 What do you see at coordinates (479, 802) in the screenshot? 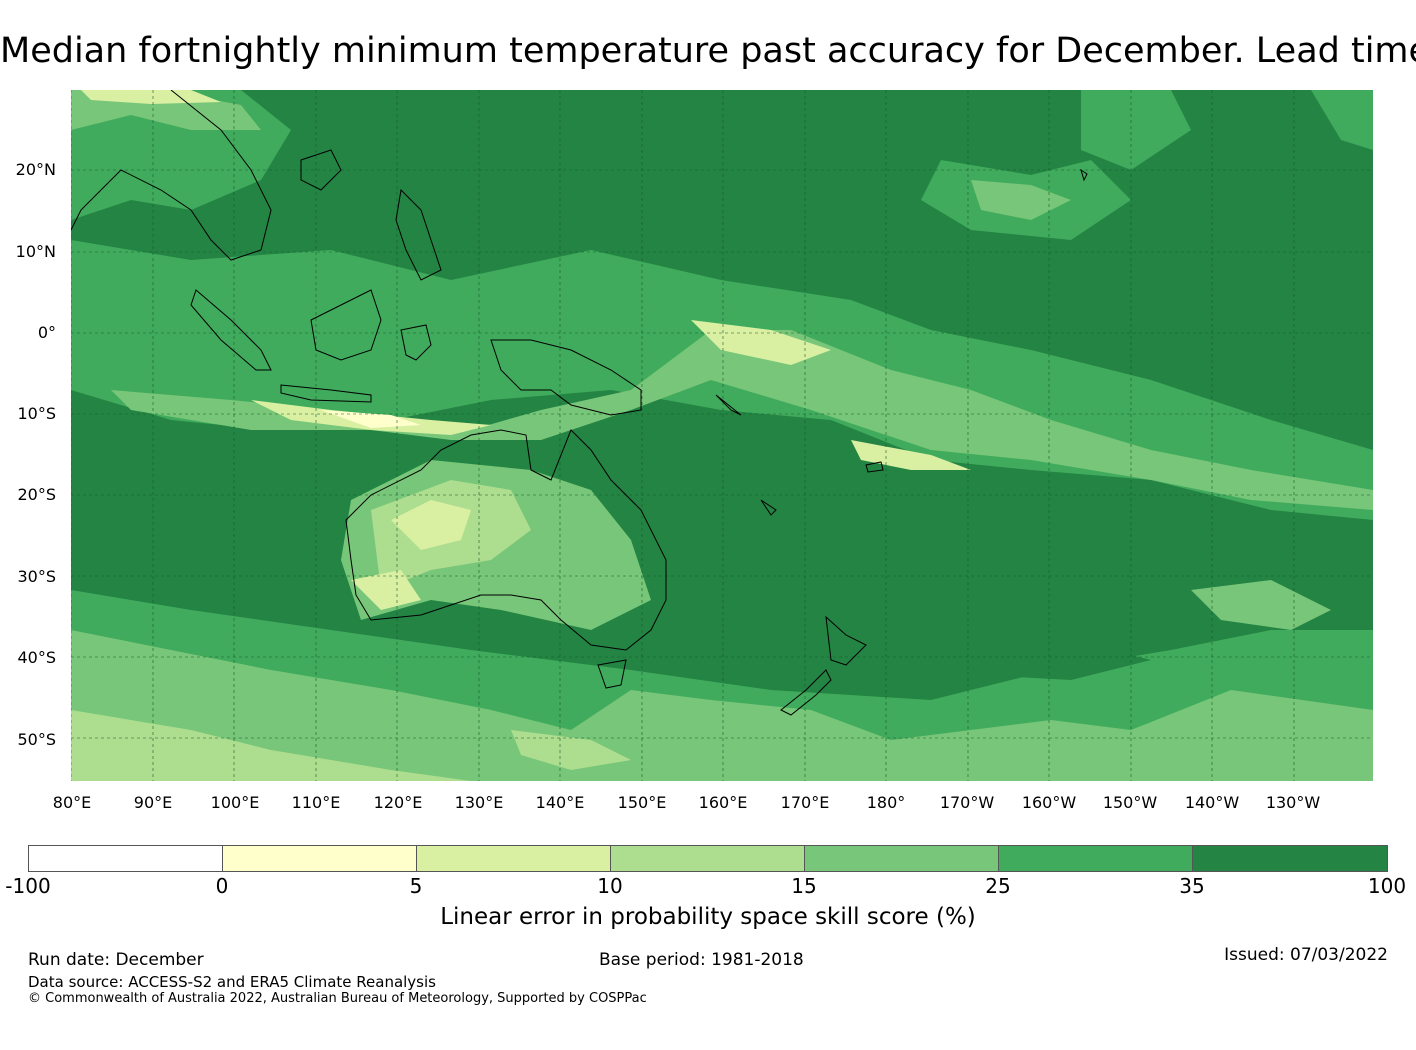
I see `lon-label: 130°E` at bounding box center [479, 802].